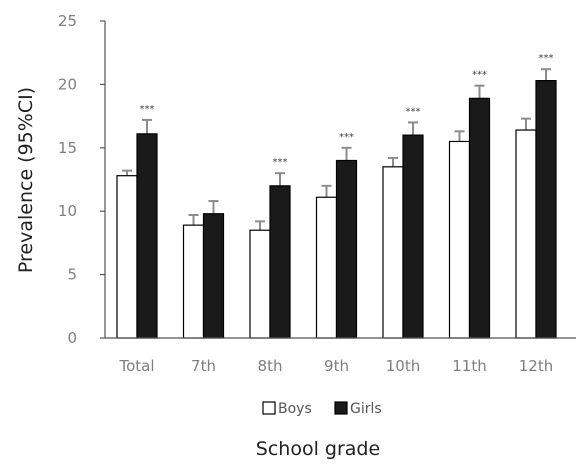 This screenshot has height=464, width=576. What do you see at coordinates (536, 366) in the screenshot?
I see `x-tick-label: 12th` at bounding box center [536, 366].